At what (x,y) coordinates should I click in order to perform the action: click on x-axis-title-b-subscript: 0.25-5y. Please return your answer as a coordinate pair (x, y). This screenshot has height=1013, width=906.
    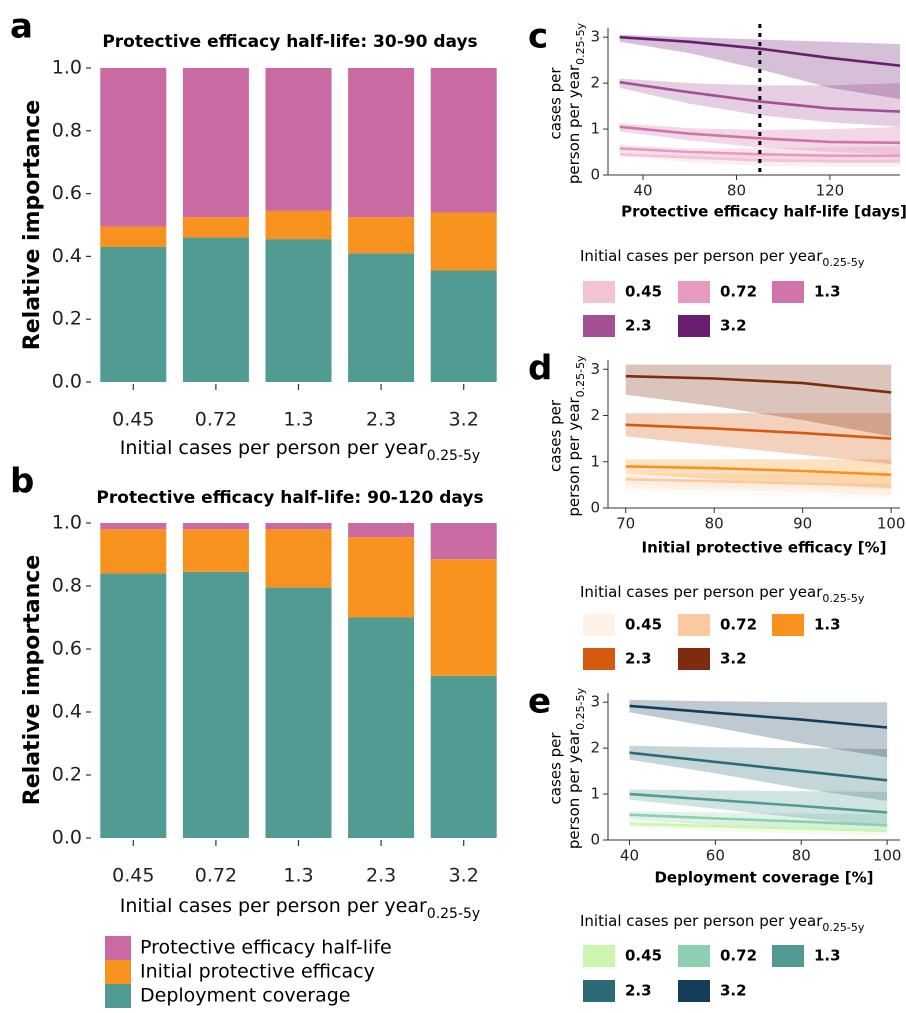
    Looking at the image, I should click on (453, 914).